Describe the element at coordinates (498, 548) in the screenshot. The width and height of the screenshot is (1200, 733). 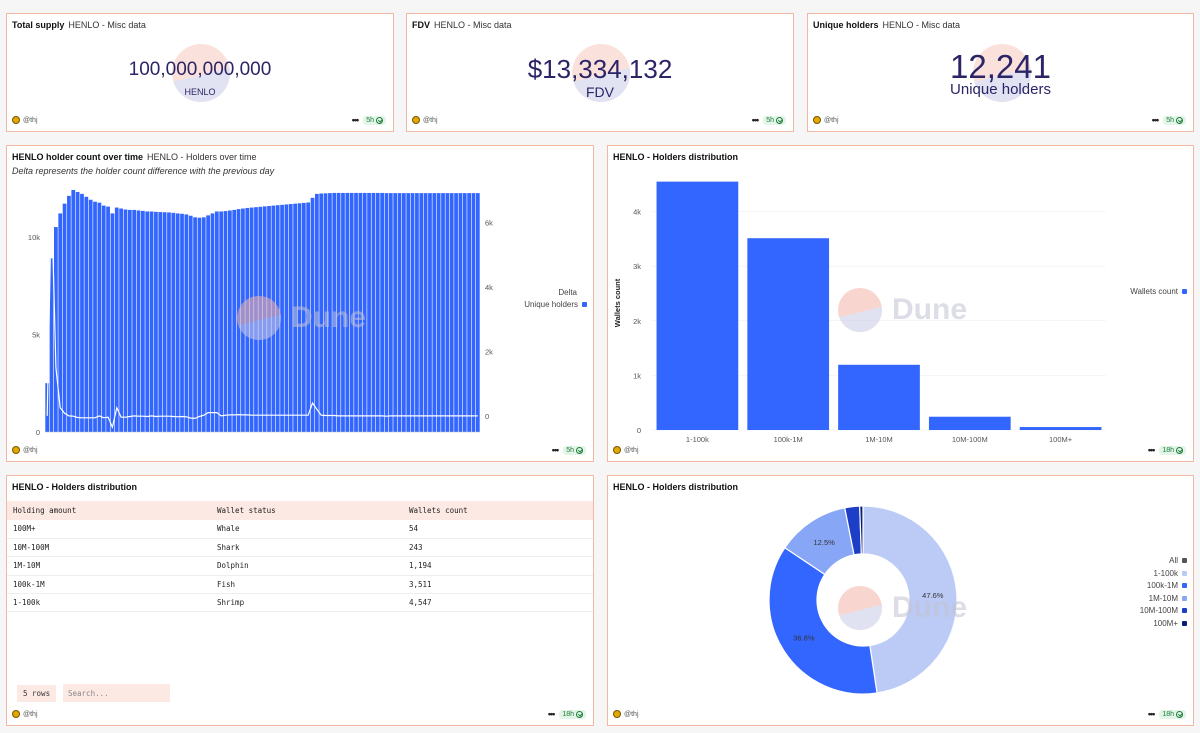
I see `cell-wallets-count: 243` at that location.